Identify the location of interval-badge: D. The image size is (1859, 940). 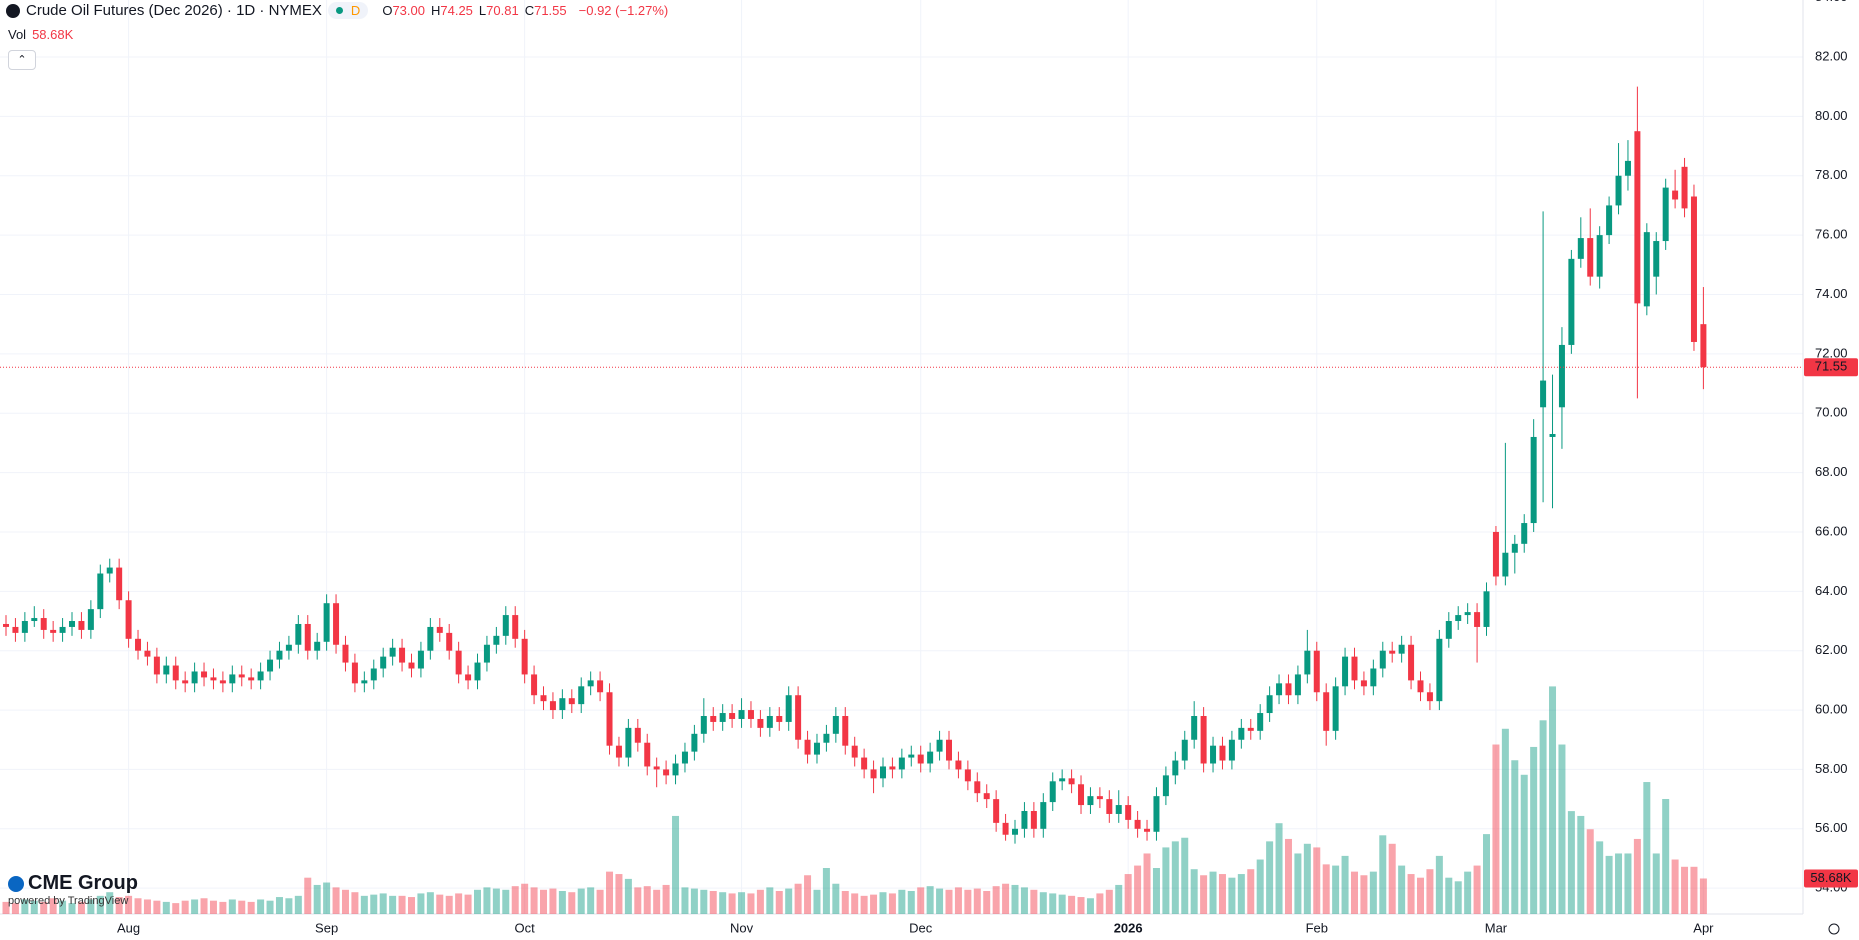
(355, 10).